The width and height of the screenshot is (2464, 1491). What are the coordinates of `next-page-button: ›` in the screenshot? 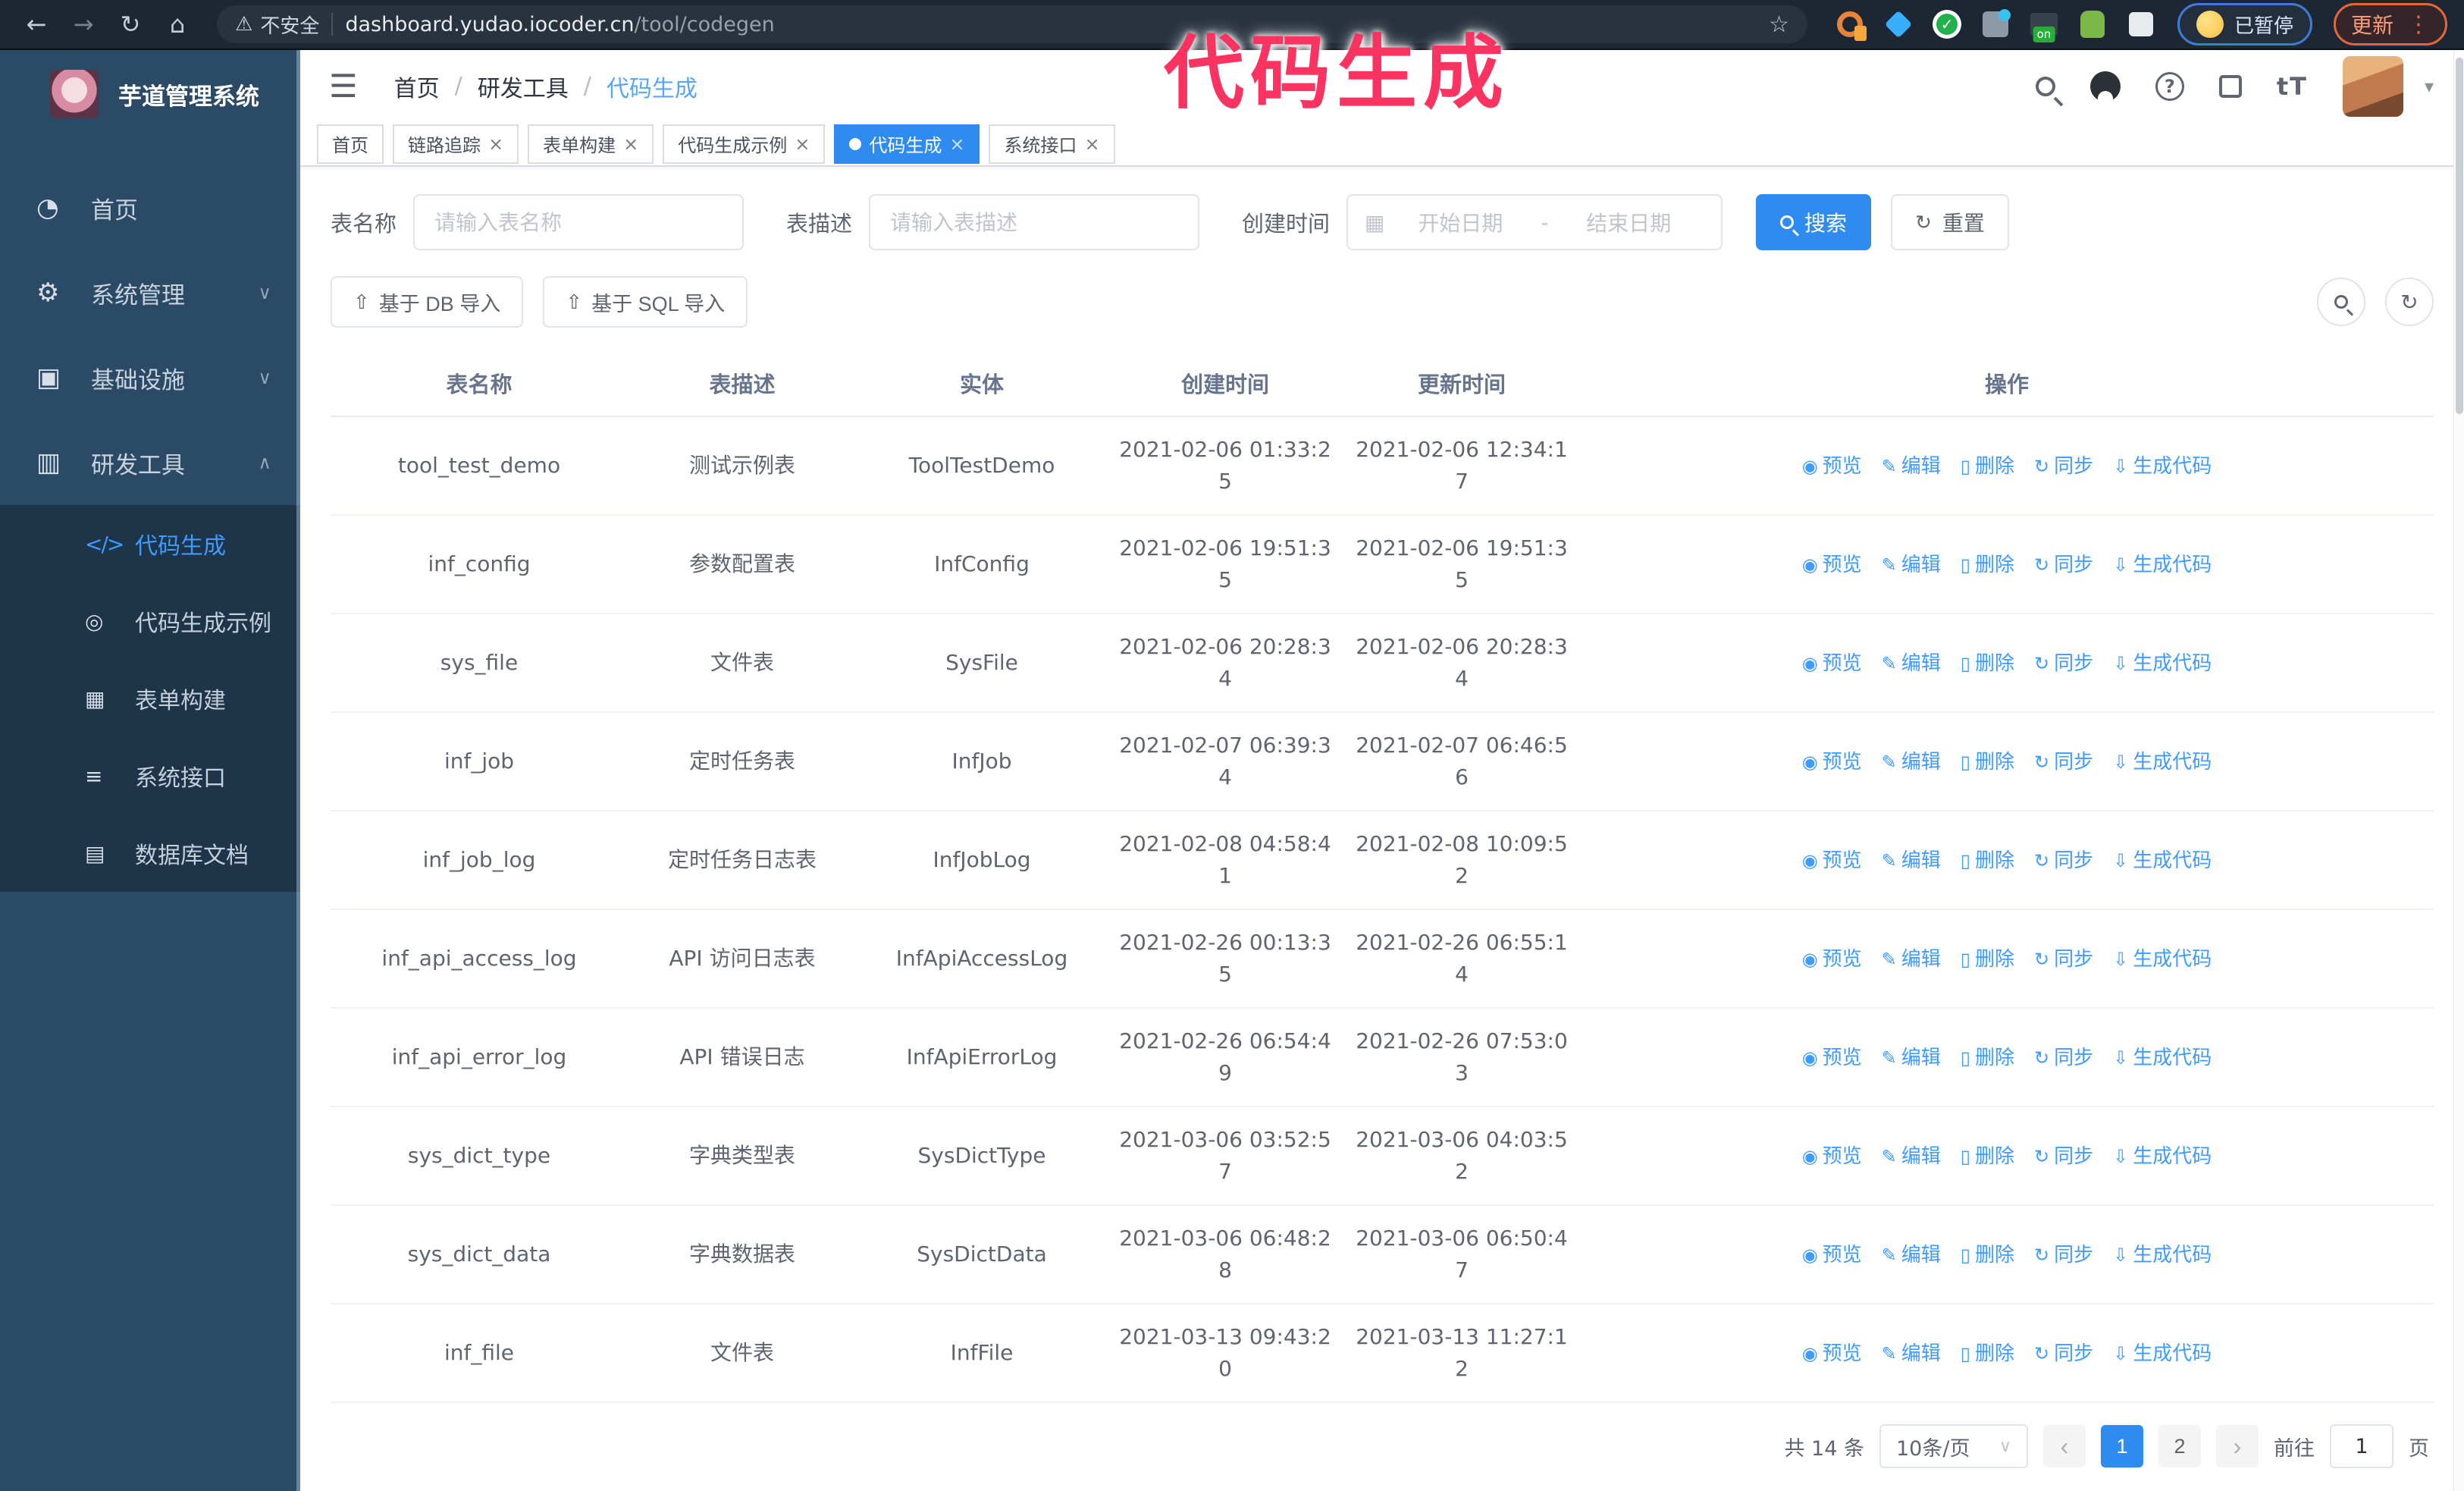 It's located at (2237, 1446).